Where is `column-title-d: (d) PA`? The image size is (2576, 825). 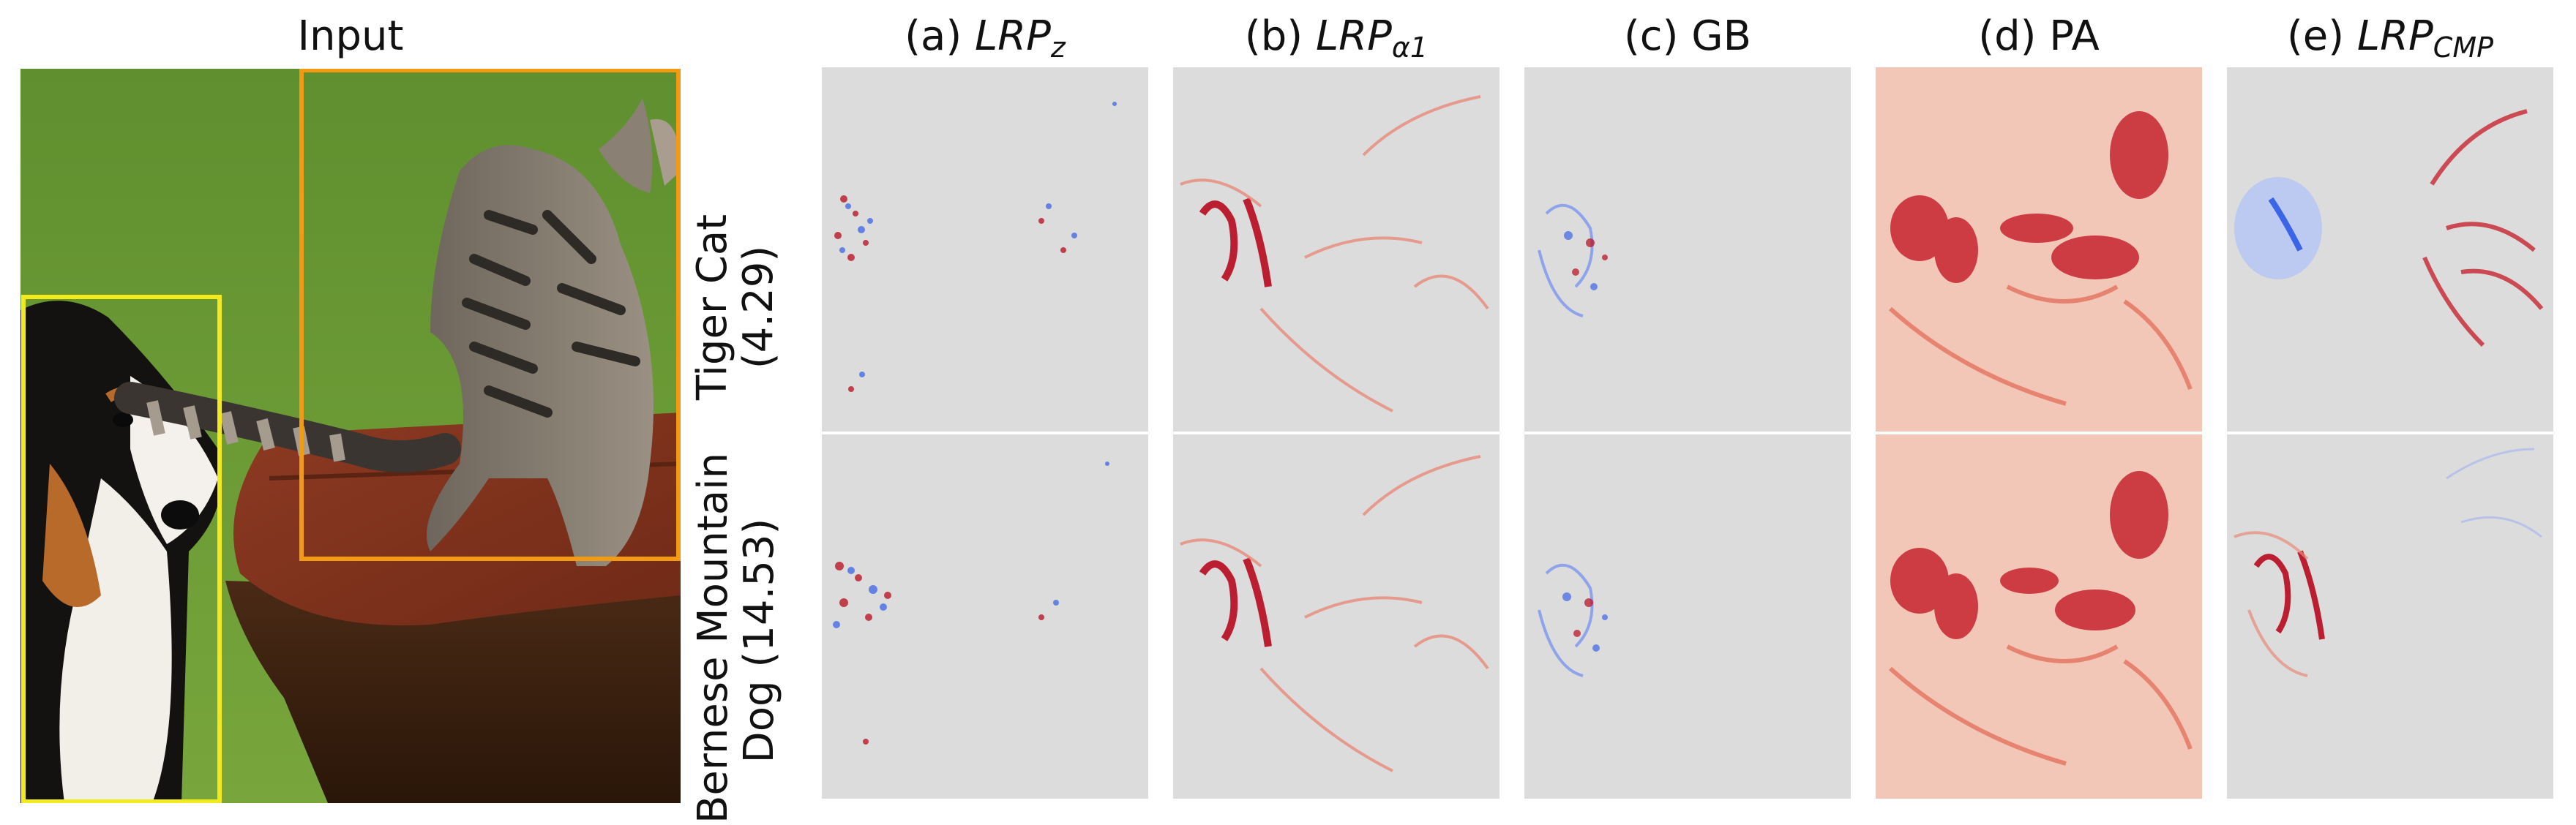
column-title-d: (d) PA is located at coordinates (2039, 36).